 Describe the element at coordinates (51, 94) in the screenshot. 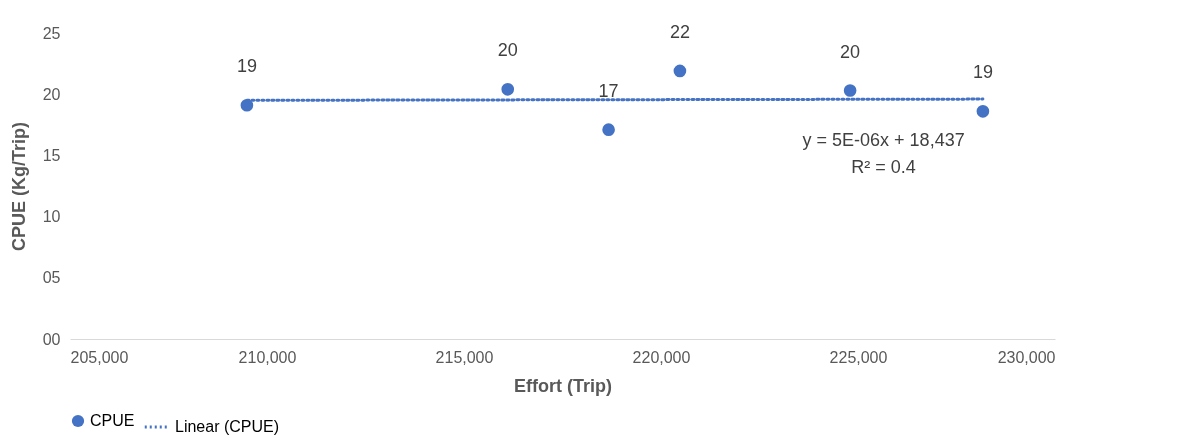

I see `y-tick-label: 20` at that location.